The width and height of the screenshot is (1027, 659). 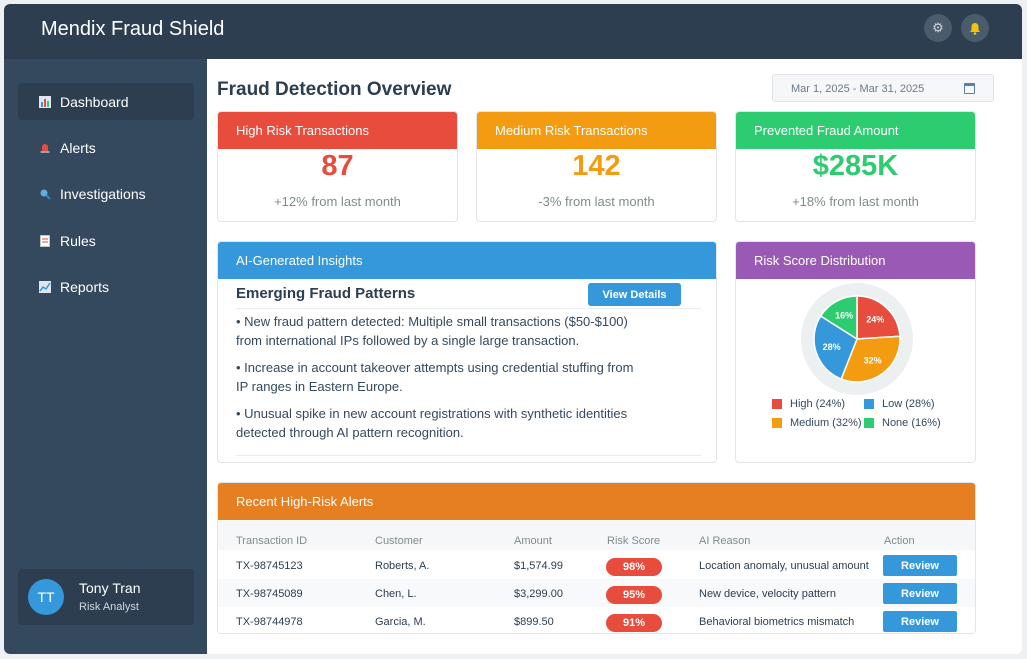 What do you see at coordinates (908, 404) in the screenshot?
I see `legend-label: Low (28%)` at bounding box center [908, 404].